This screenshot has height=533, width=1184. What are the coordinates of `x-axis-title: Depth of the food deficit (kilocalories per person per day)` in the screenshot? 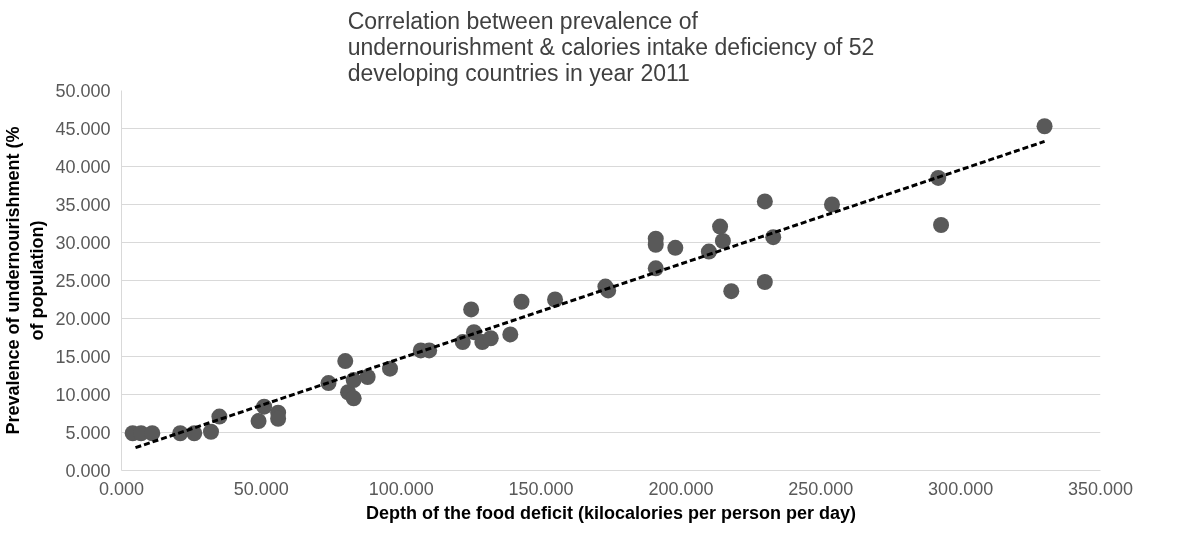 It's located at (611, 512).